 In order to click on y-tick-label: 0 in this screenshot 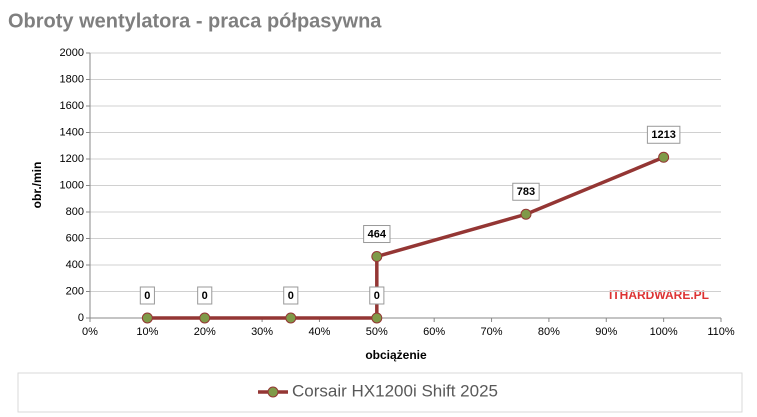, I will do `click(81, 318)`.